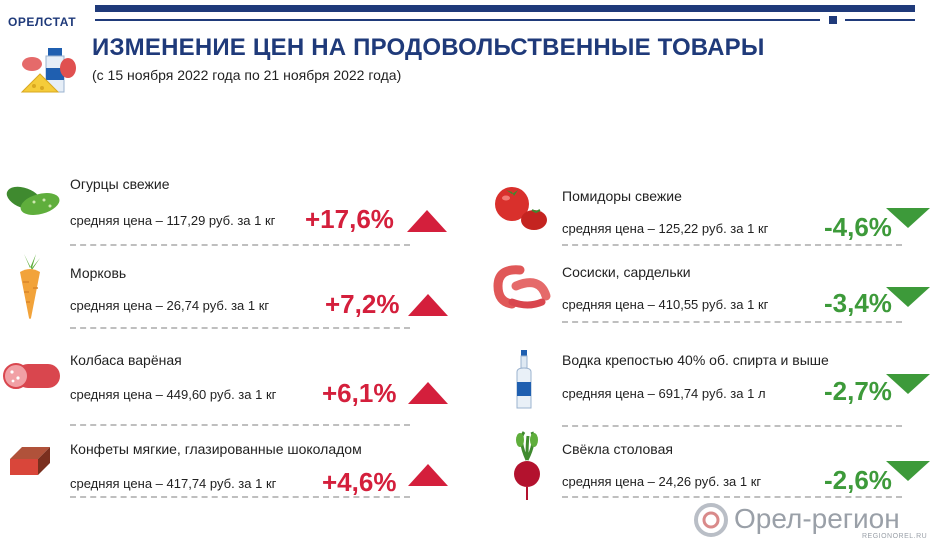 This screenshot has height=541, width=942. What do you see at coordinates (833, 20) in the screenshot?
I see `header-rule-square` at bounding box center [833, 20].